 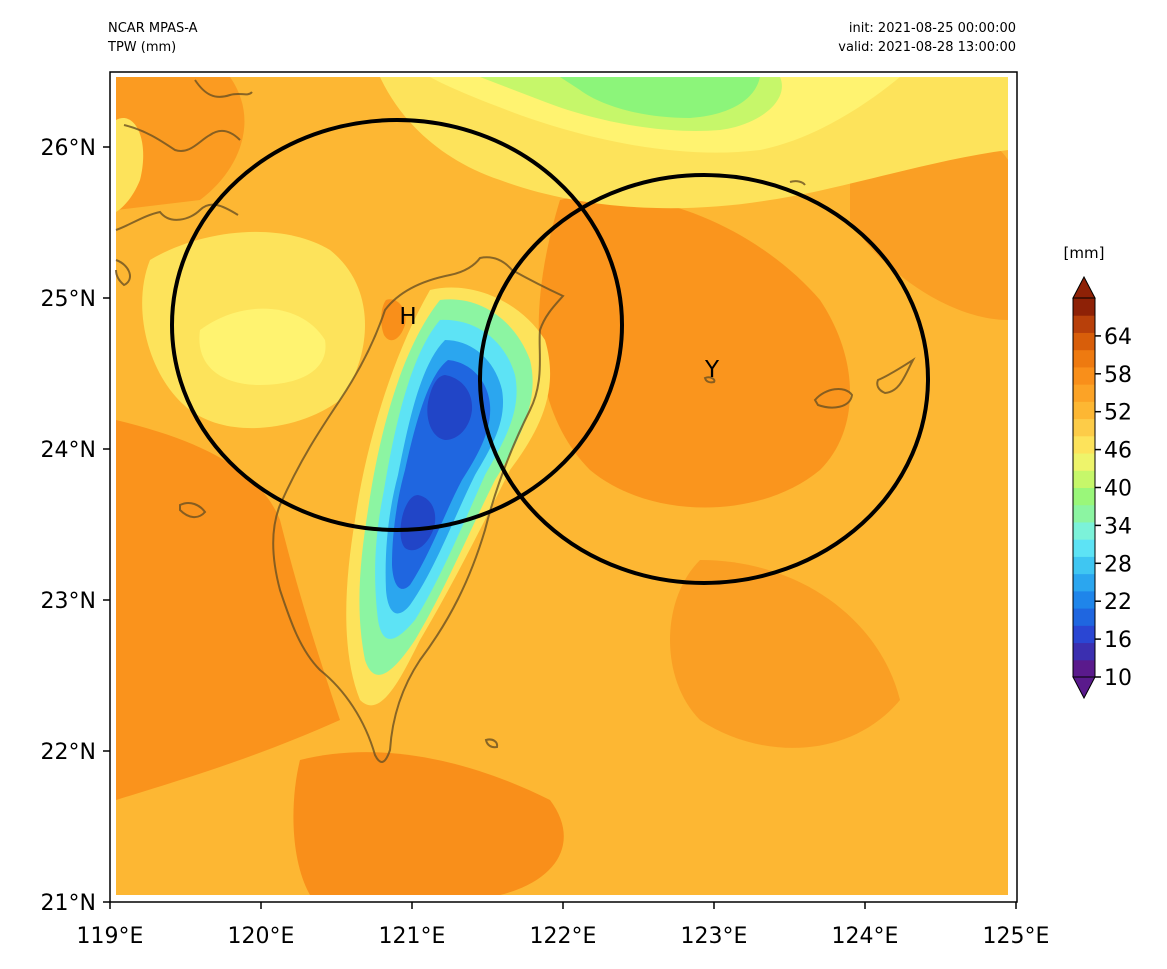 I want to click on yonaguni-island, so click(x=709, y=380).